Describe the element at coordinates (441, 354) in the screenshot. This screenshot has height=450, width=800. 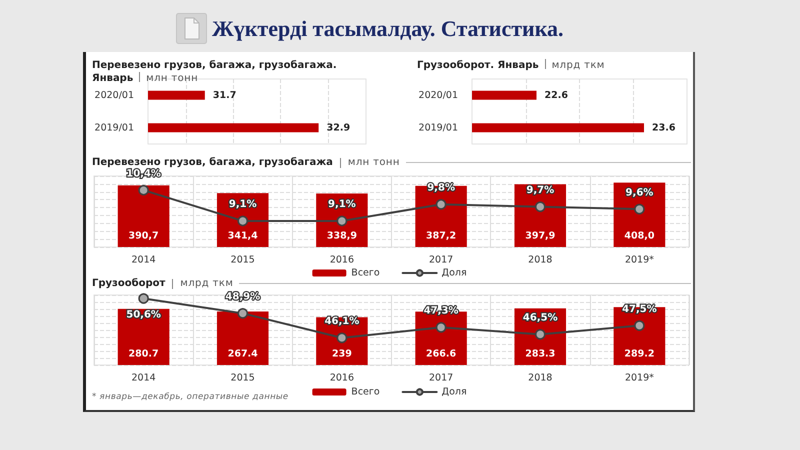
I see `data-label: 266.6` at that location.